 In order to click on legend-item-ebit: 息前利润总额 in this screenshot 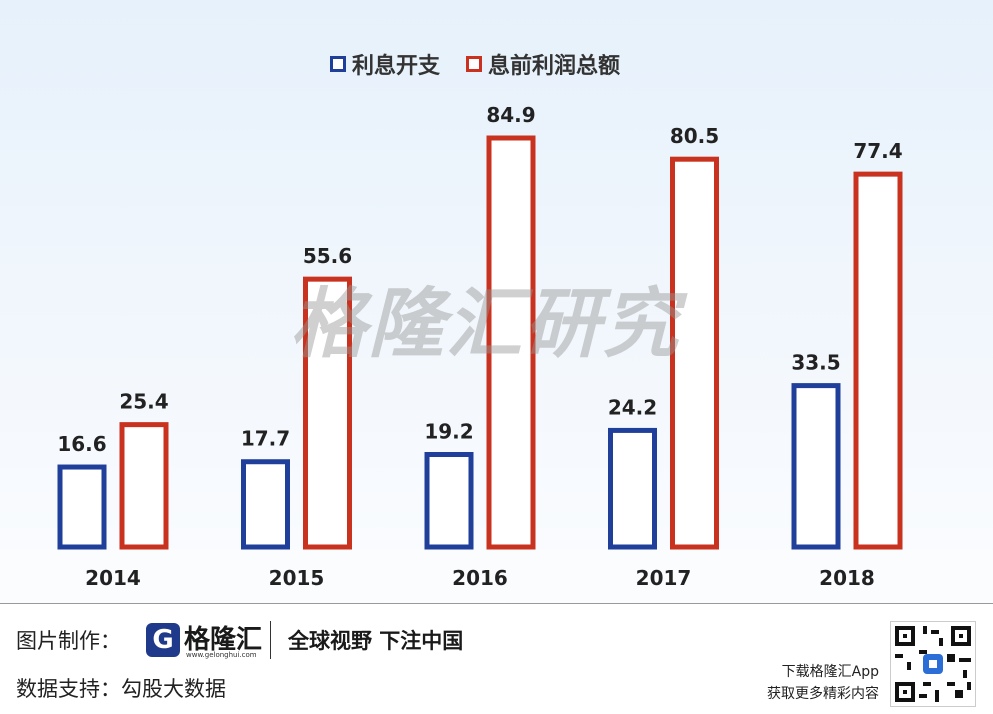, I will do `click(543, 64)`.